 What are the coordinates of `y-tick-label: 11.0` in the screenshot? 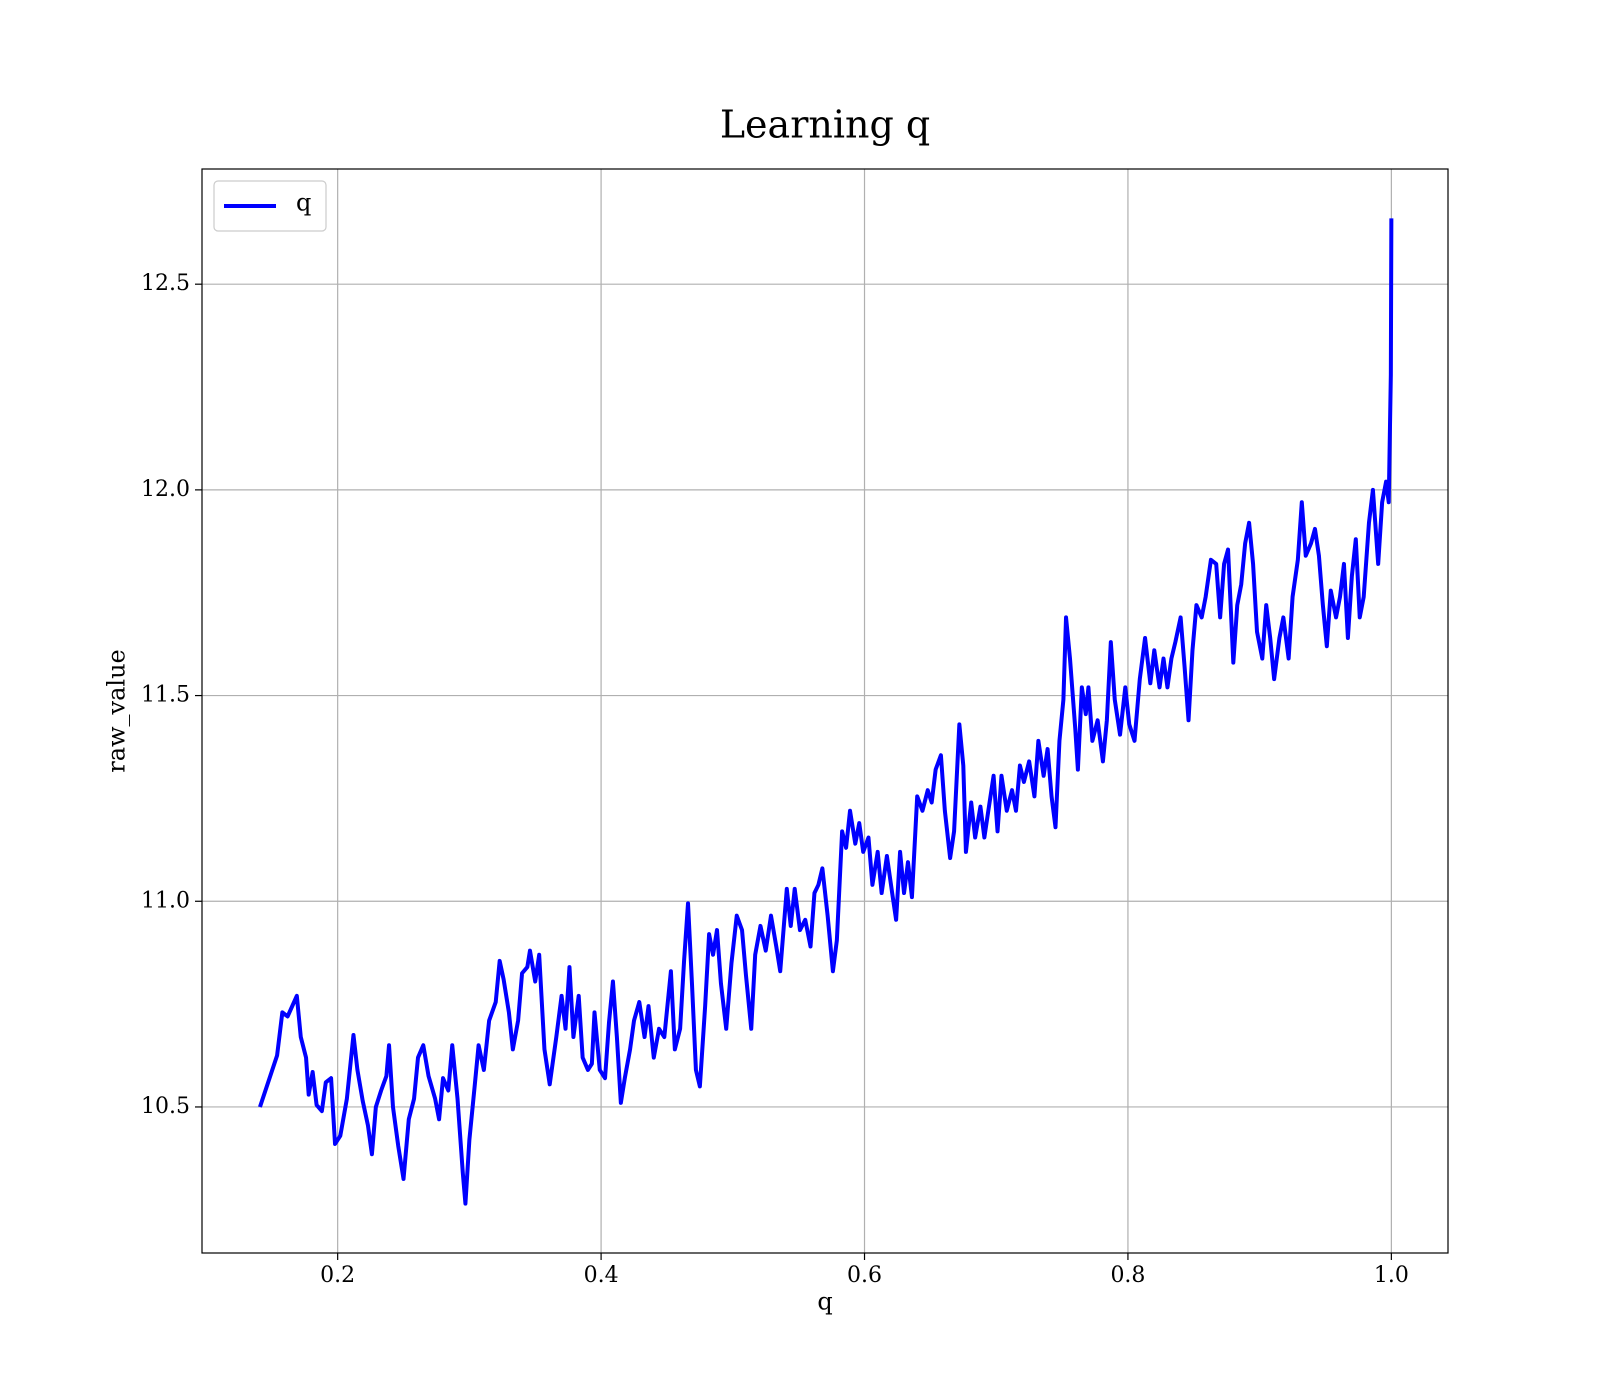 It's located at (165, 900).